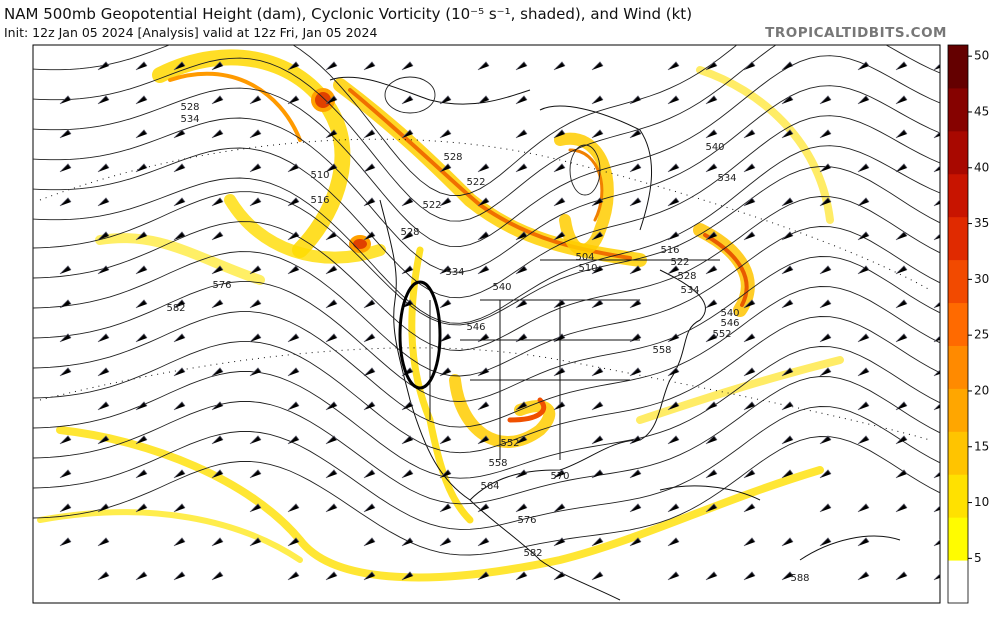 The height and width of the screenshot is (623, 1000). What do you see at coordinates (721, 334) in the screenshot?
I see `contour-label: 552` at bounding box center [721, 334].